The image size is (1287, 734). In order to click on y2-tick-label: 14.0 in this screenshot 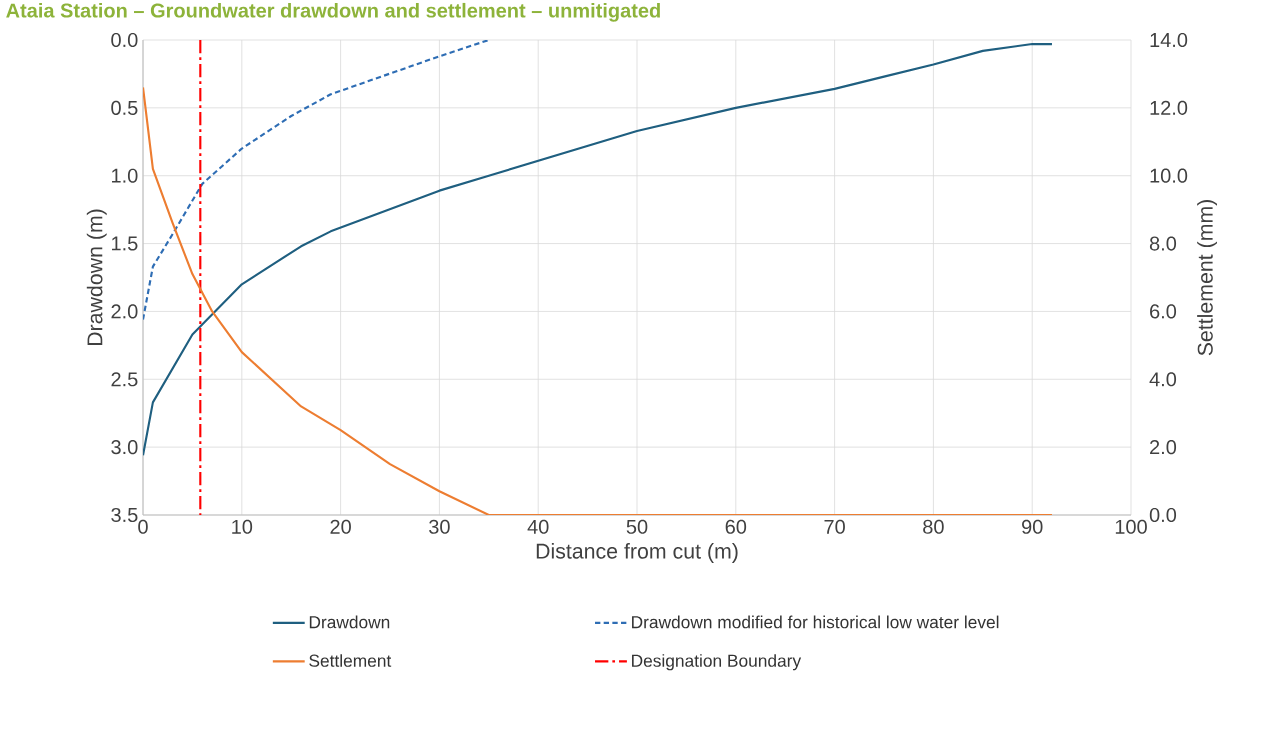, I will do `click(1169, 40)`.